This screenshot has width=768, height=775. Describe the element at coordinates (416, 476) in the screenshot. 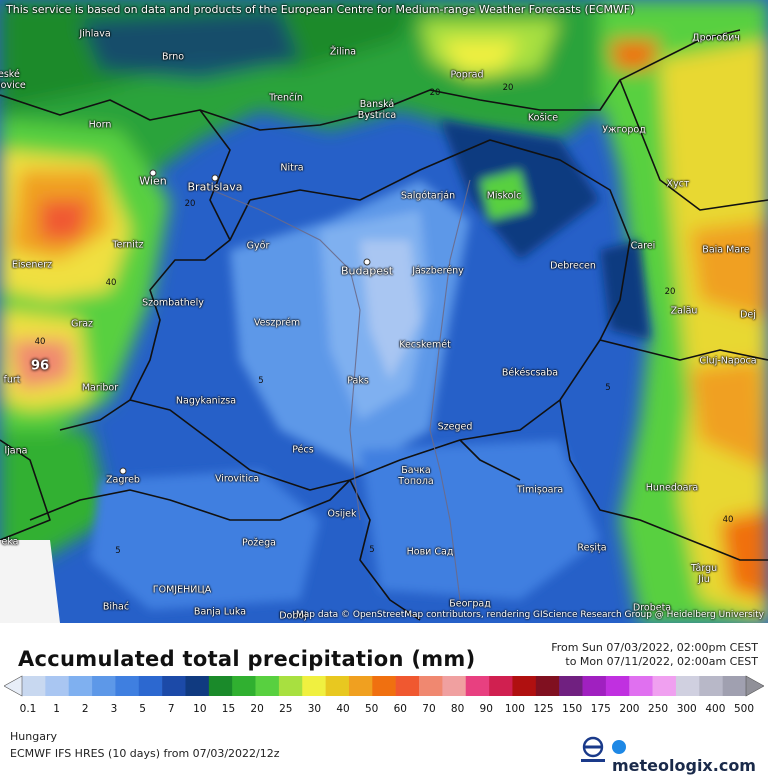

I see `city-label: Бачка Топола` at that location.